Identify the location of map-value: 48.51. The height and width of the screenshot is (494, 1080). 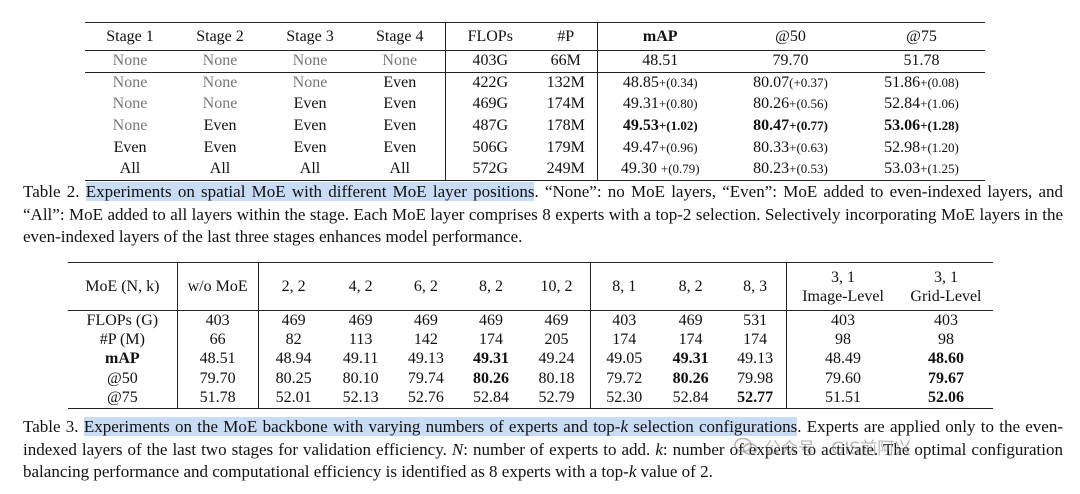
(660, 61).